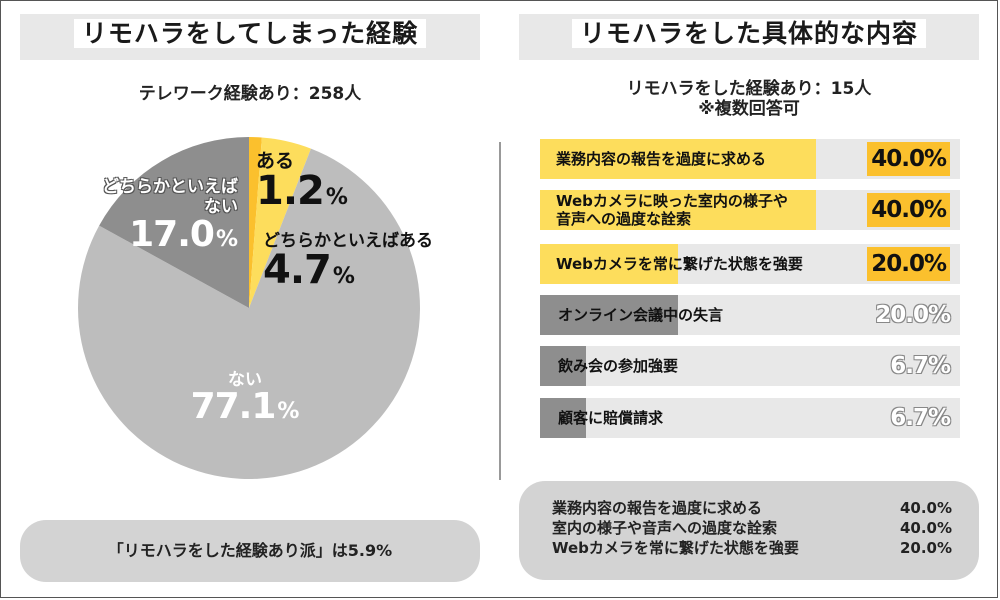 This screenshot has height=600, width=1000. I want to click on pie-label-nai: ない 77.1%, so click(245, 398).